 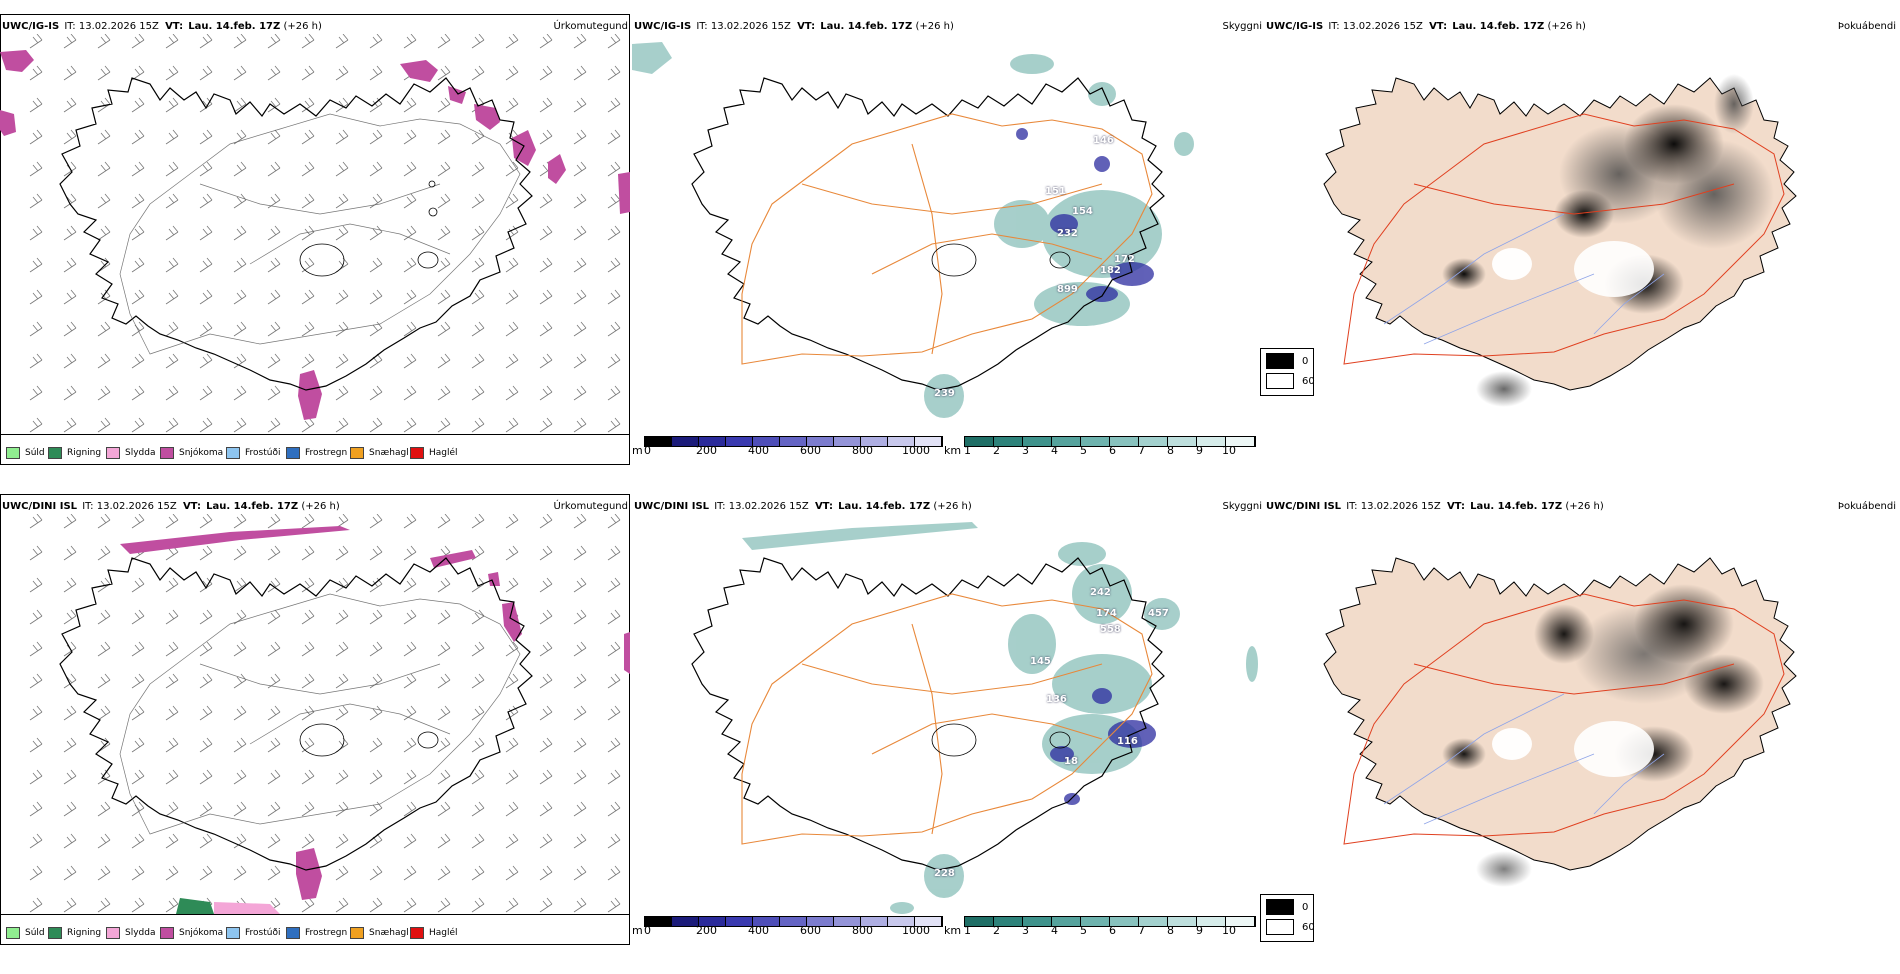 What do you see at coordinates (130, 933) in the screenshot?
I see `legend-item: Slydda` at bounding box center [130, 933].